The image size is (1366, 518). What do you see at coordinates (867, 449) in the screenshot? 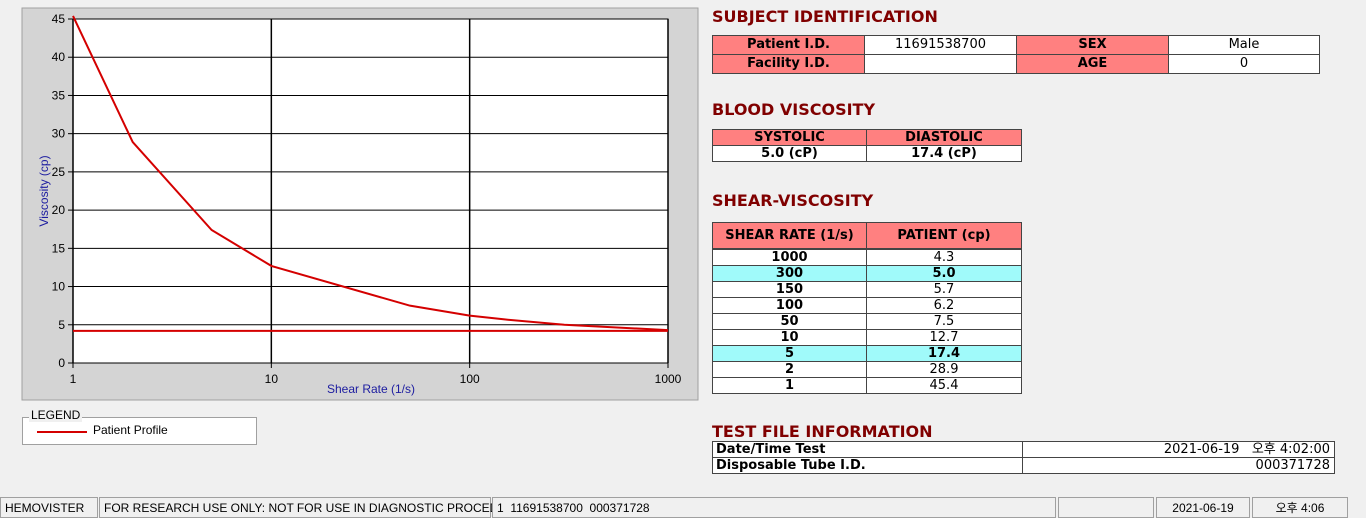
I see `label-cell: Date/Time Test` at bounding box center [867, 449].